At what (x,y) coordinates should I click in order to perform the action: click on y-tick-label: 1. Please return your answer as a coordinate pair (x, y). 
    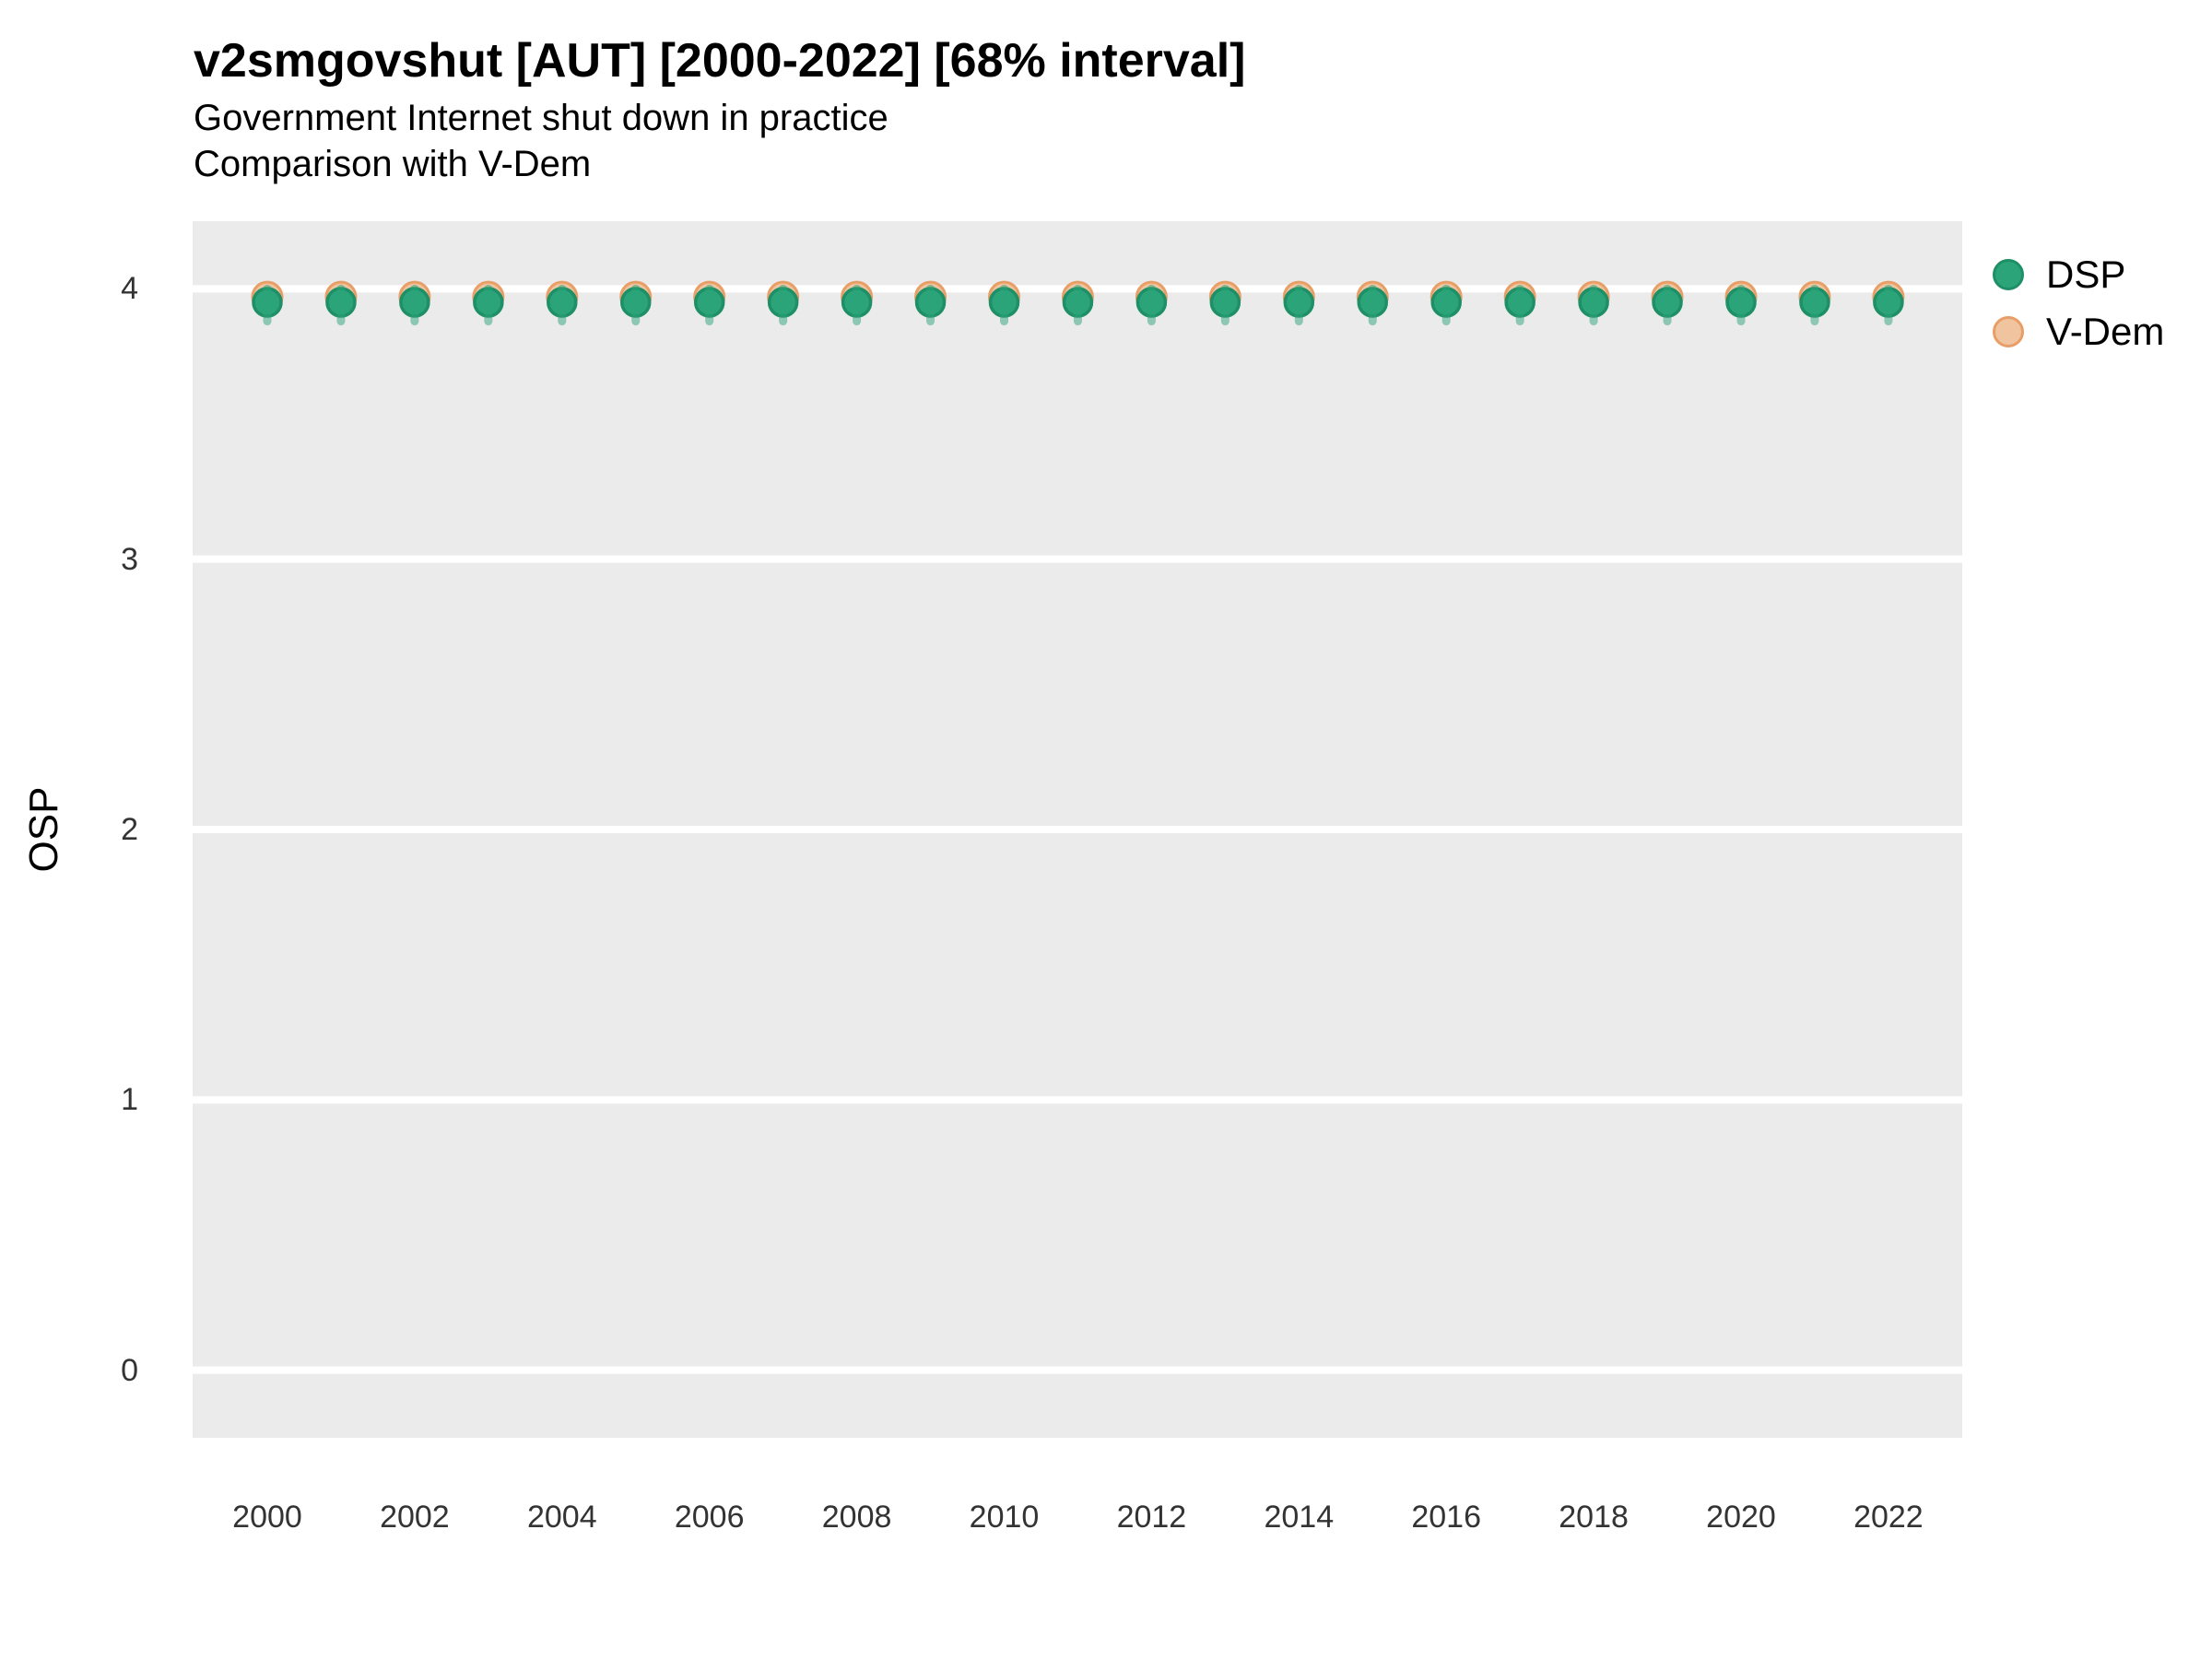
    Looking at the image, I should click on (129, 1100).